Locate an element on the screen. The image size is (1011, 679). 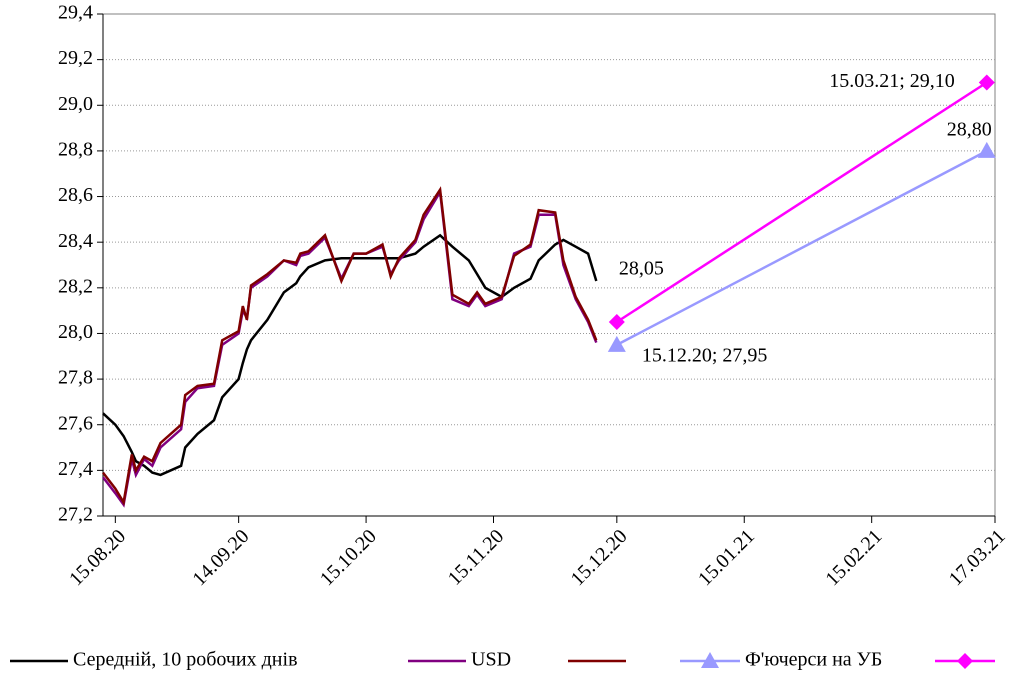
y-tick-label: 28,8 is located at coordinates (75, 150).